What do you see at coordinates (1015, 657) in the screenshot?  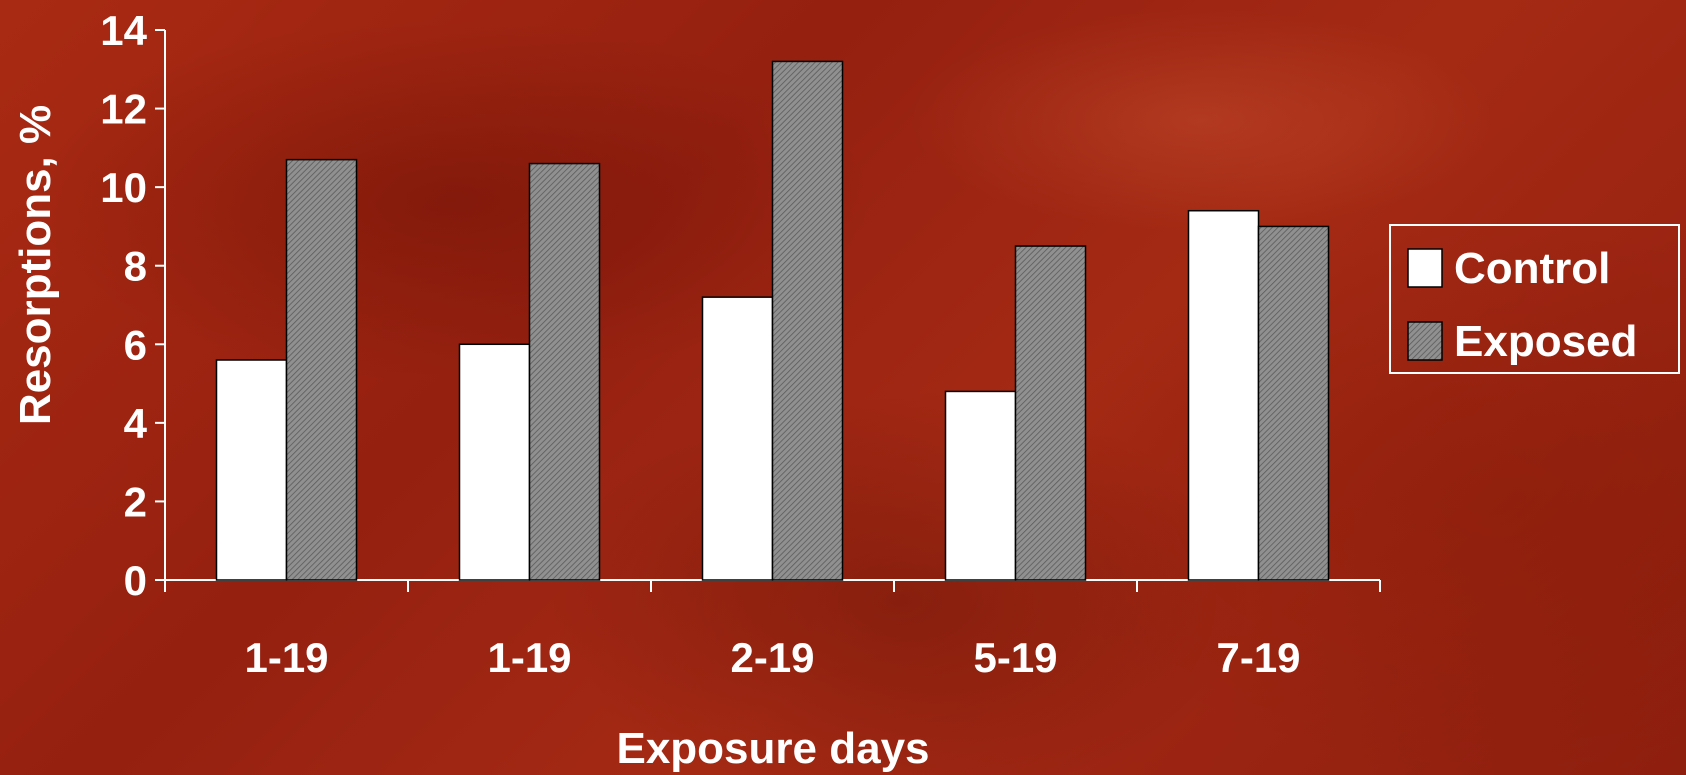 I see `x-tick-label: 5-19` at bounding box center [1015, 657].